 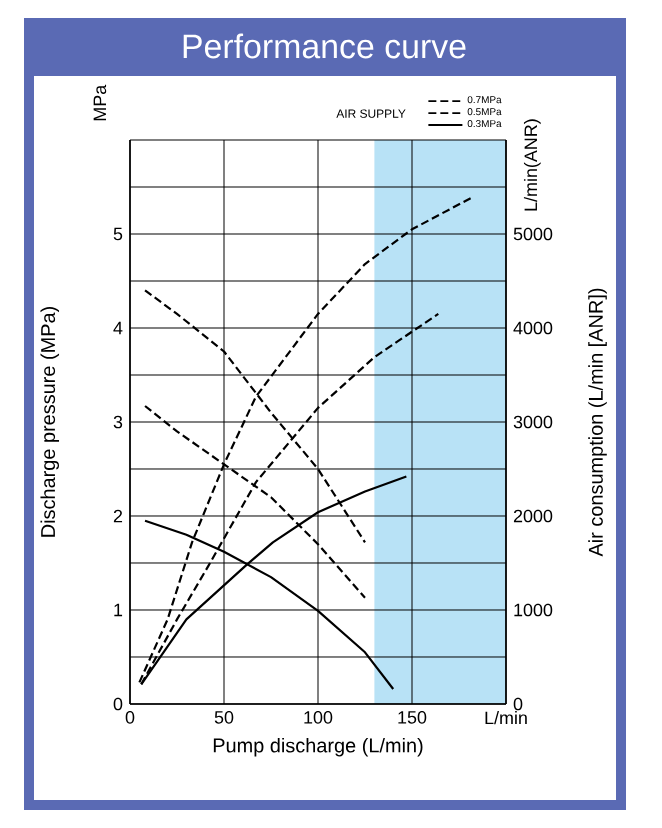 What do you see at coordinates (118, 704) in the screenshot?
I see `y-tick-label: 0` at bounding box center [118, 704].